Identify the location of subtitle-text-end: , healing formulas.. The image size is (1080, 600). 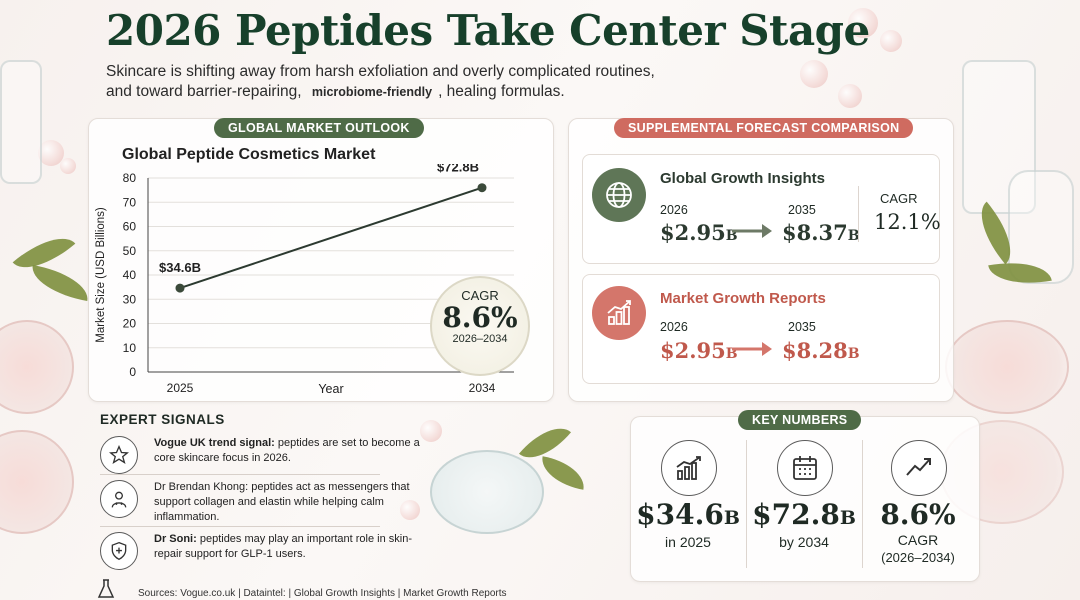
(501, 91).